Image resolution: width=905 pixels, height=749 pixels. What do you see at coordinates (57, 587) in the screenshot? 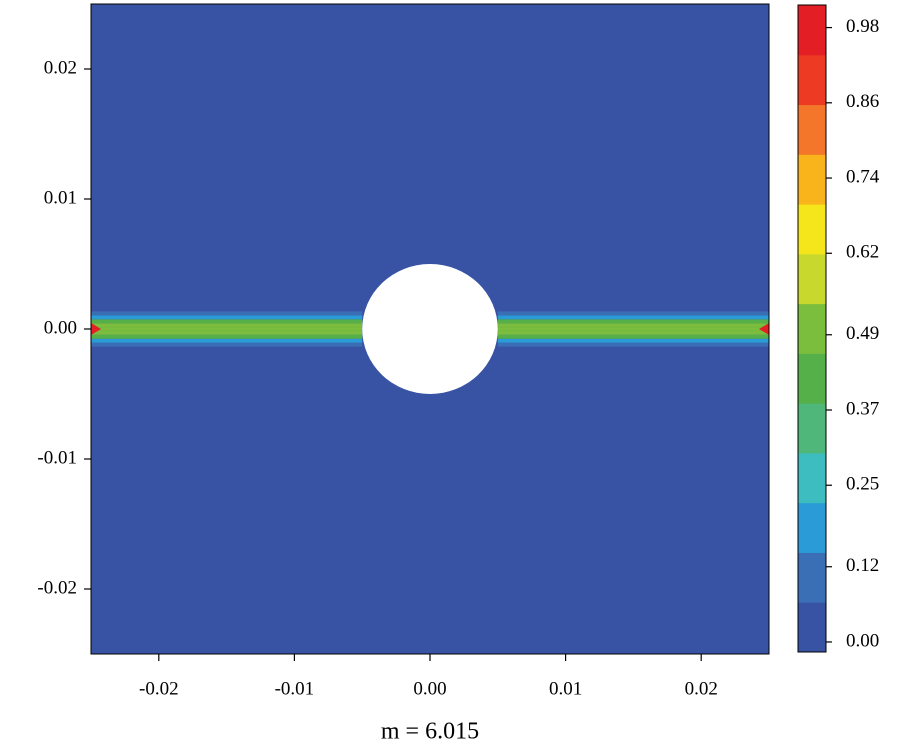
I see `y-tick-label: -0.02` at bounding box center [57, 587].